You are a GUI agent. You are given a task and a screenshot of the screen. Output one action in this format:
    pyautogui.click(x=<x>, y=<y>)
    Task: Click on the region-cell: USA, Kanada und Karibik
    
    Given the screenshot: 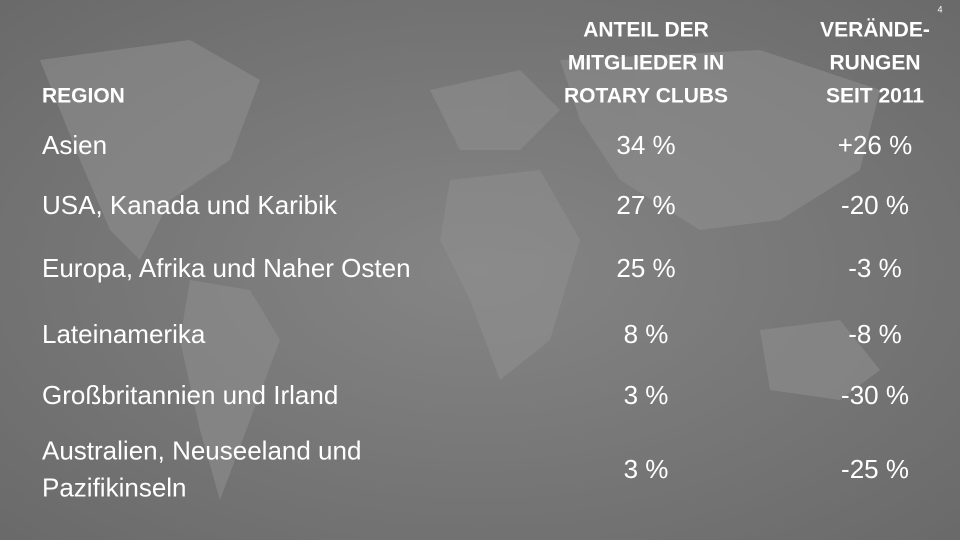 What is the action you would take?
    pyautogui.click(x=190, y=205)
    